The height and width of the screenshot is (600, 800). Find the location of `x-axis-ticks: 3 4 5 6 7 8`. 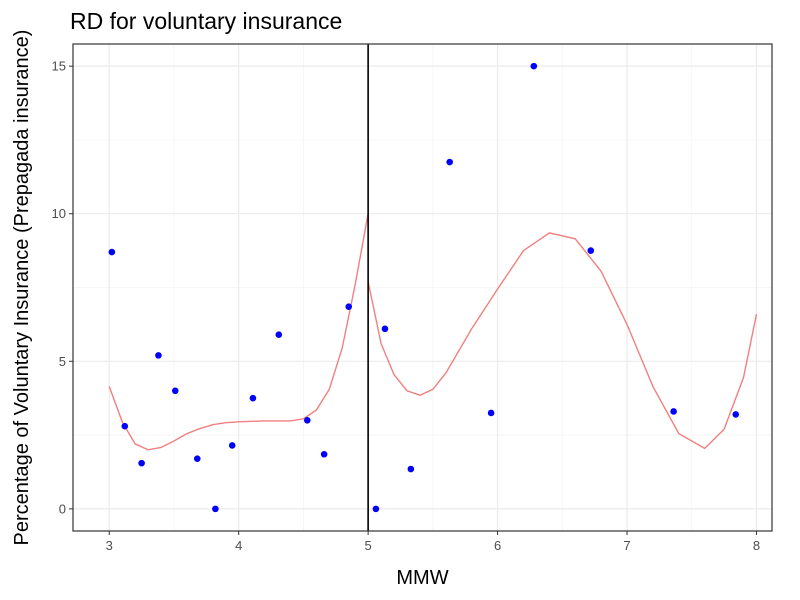

x-axis-ticks: 3 4 5 6 7 8 is located at coordinates (433, 542).